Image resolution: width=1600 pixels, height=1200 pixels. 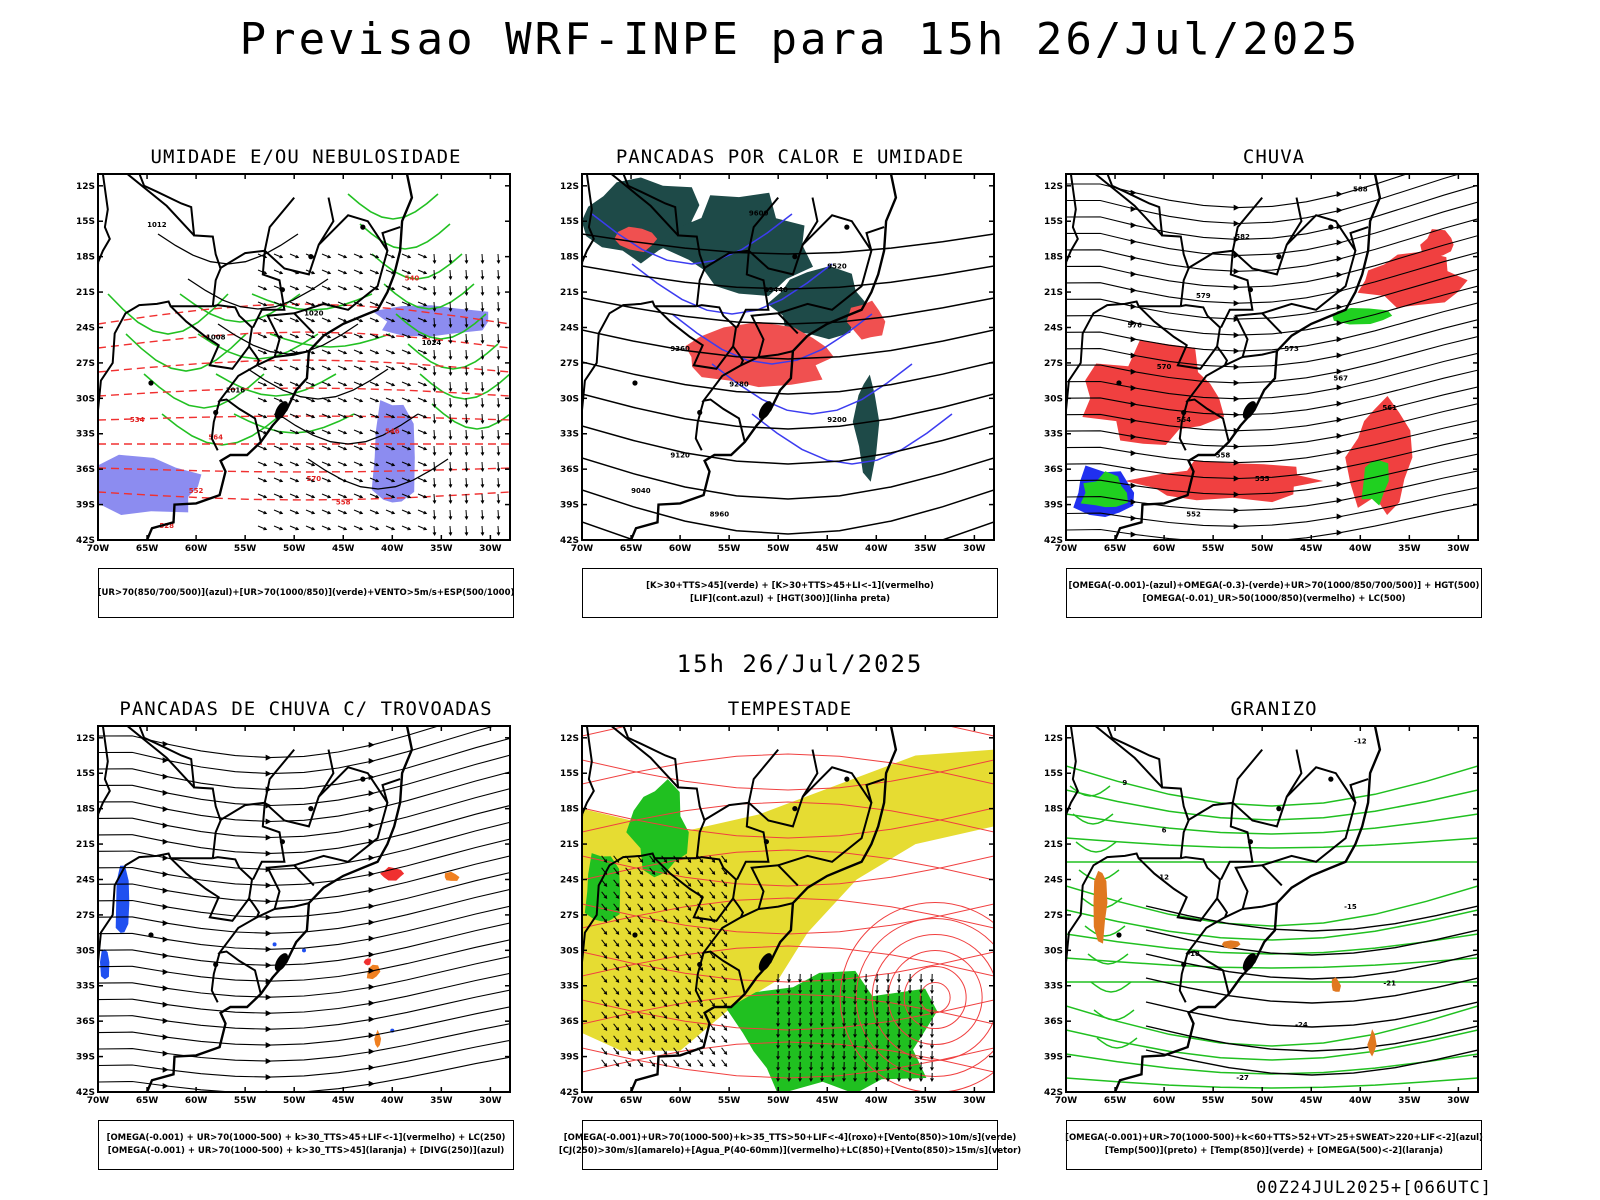 I want to click on hgt300-contour, so click(x=788, y=378).